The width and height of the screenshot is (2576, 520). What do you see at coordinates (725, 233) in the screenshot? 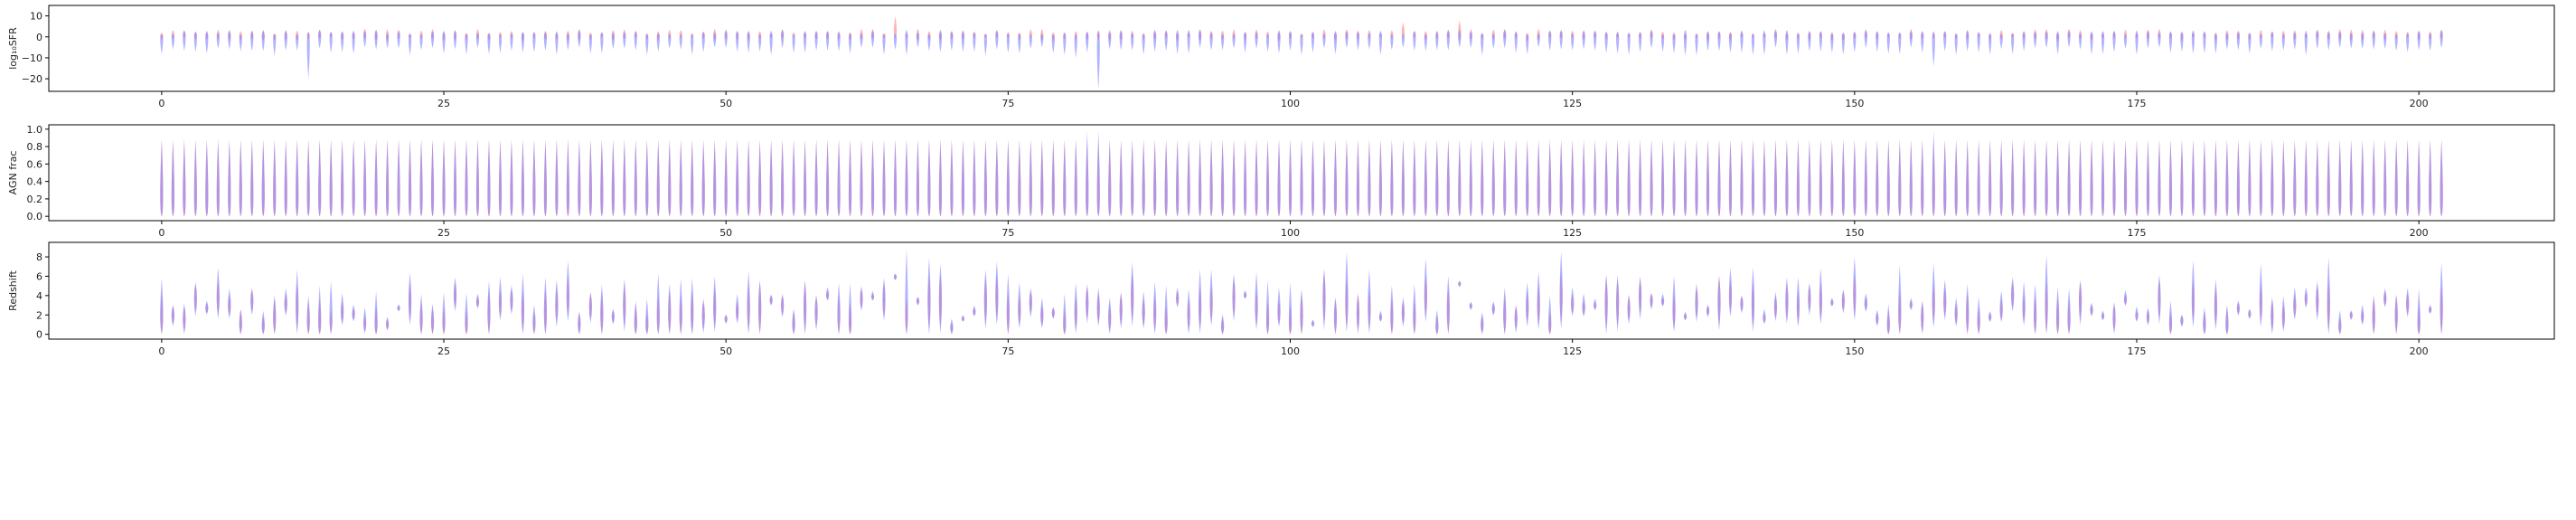
I see `agn-frac-x-tick-label: 50` at bounding box center [725, 233].